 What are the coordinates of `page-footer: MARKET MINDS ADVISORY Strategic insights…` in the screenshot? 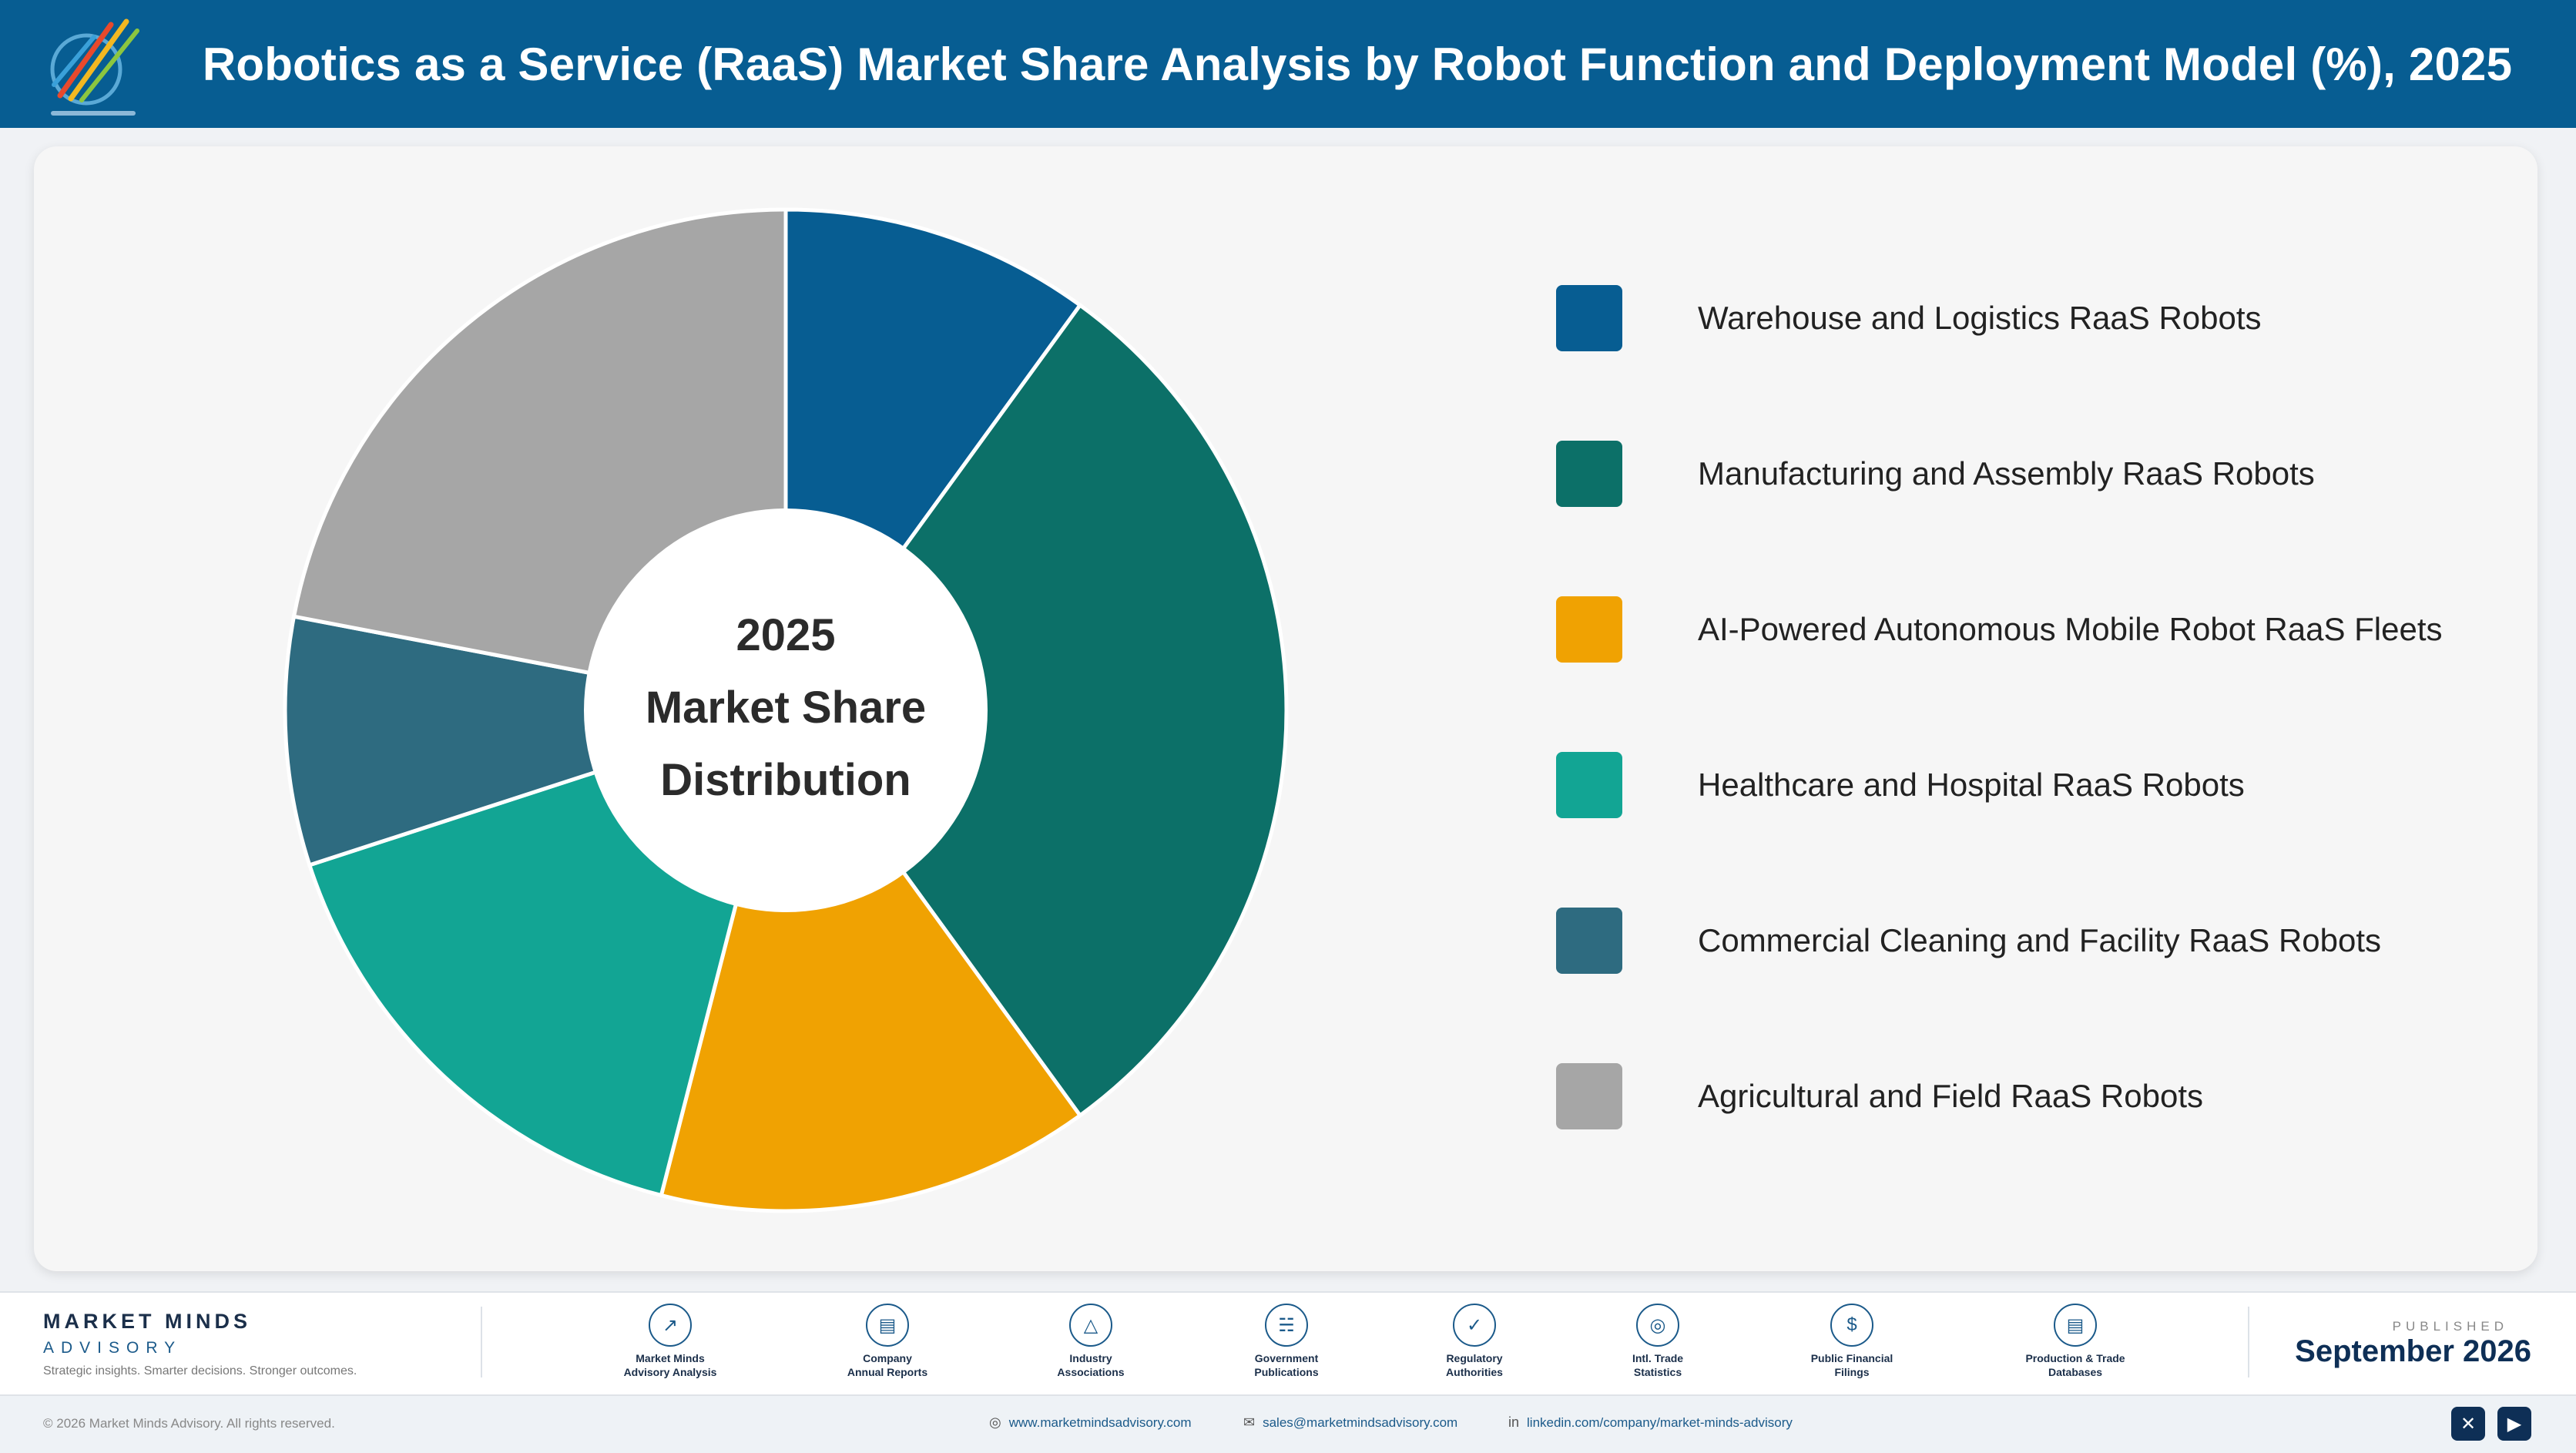 It's located at (1288, 1372).